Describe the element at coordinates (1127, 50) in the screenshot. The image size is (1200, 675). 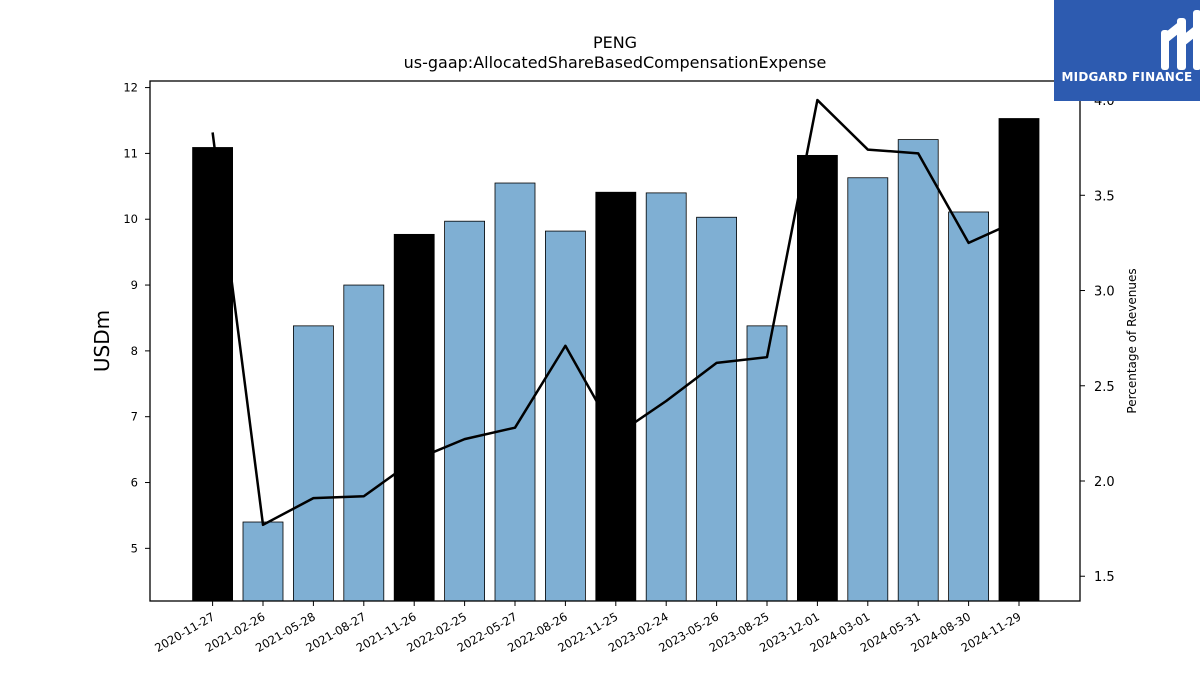
I see `logo: MIDGARD FINANCE` at that location.